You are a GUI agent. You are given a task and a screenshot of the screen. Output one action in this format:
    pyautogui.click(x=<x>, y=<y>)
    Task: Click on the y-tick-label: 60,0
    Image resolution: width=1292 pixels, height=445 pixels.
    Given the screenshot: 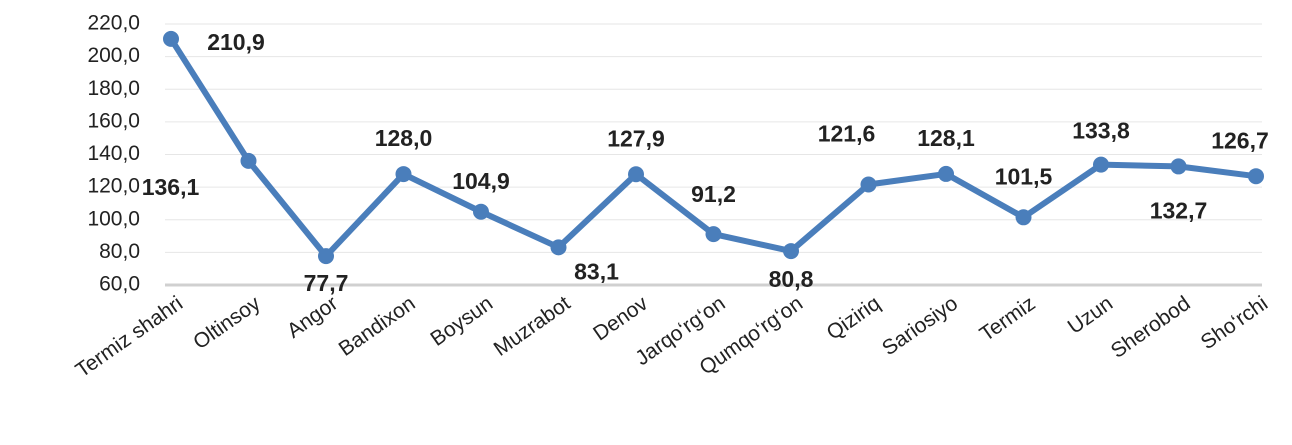 What is the action you would take?
    pyautogui.click(x=119, y=284)
    